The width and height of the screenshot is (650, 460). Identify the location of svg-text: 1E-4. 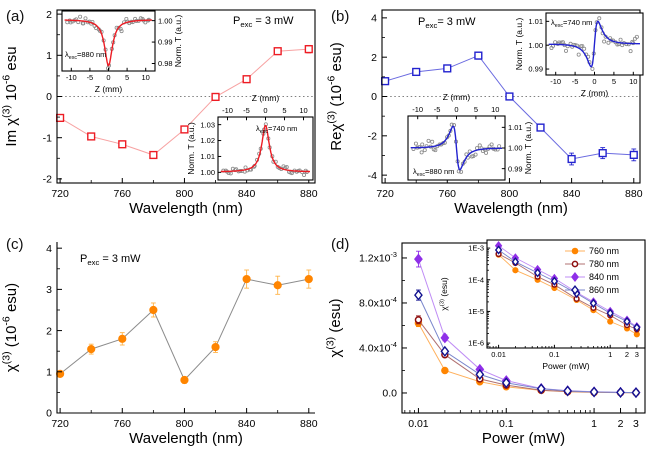
(476, 279).